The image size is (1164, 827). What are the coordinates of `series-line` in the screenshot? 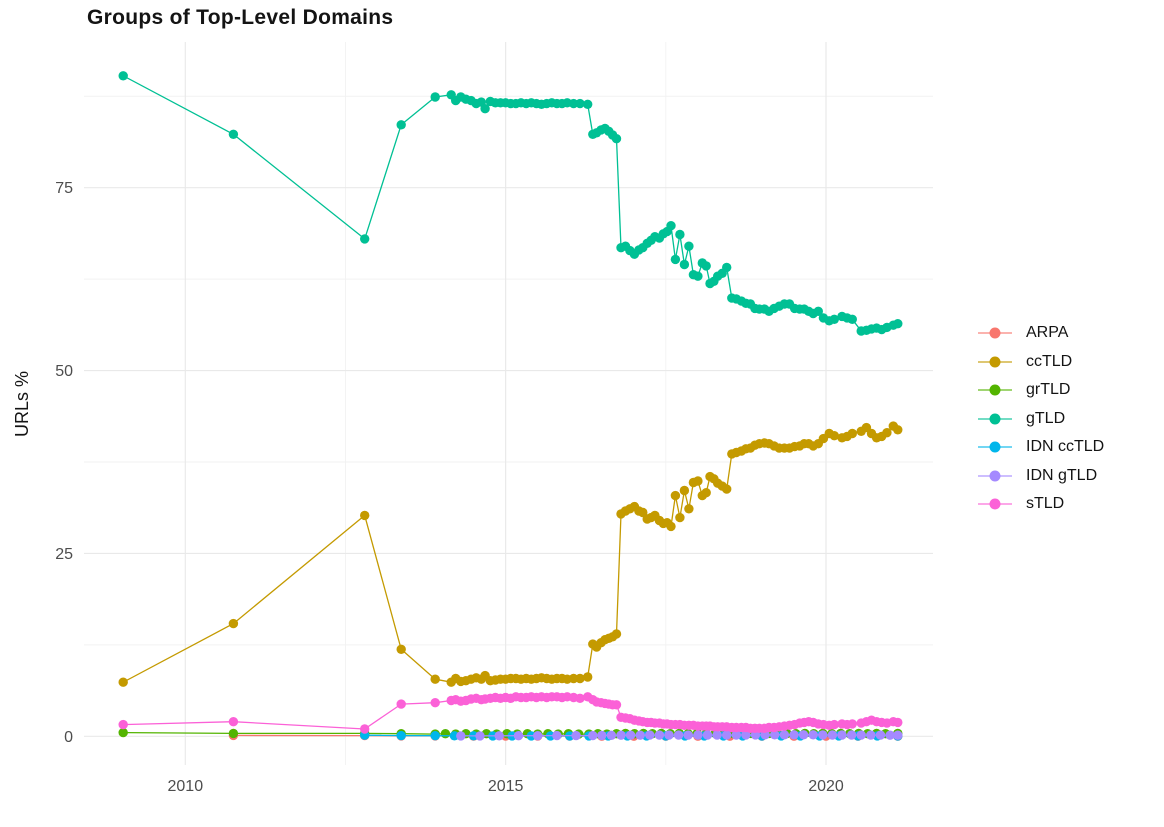 It's located at (679, 735).